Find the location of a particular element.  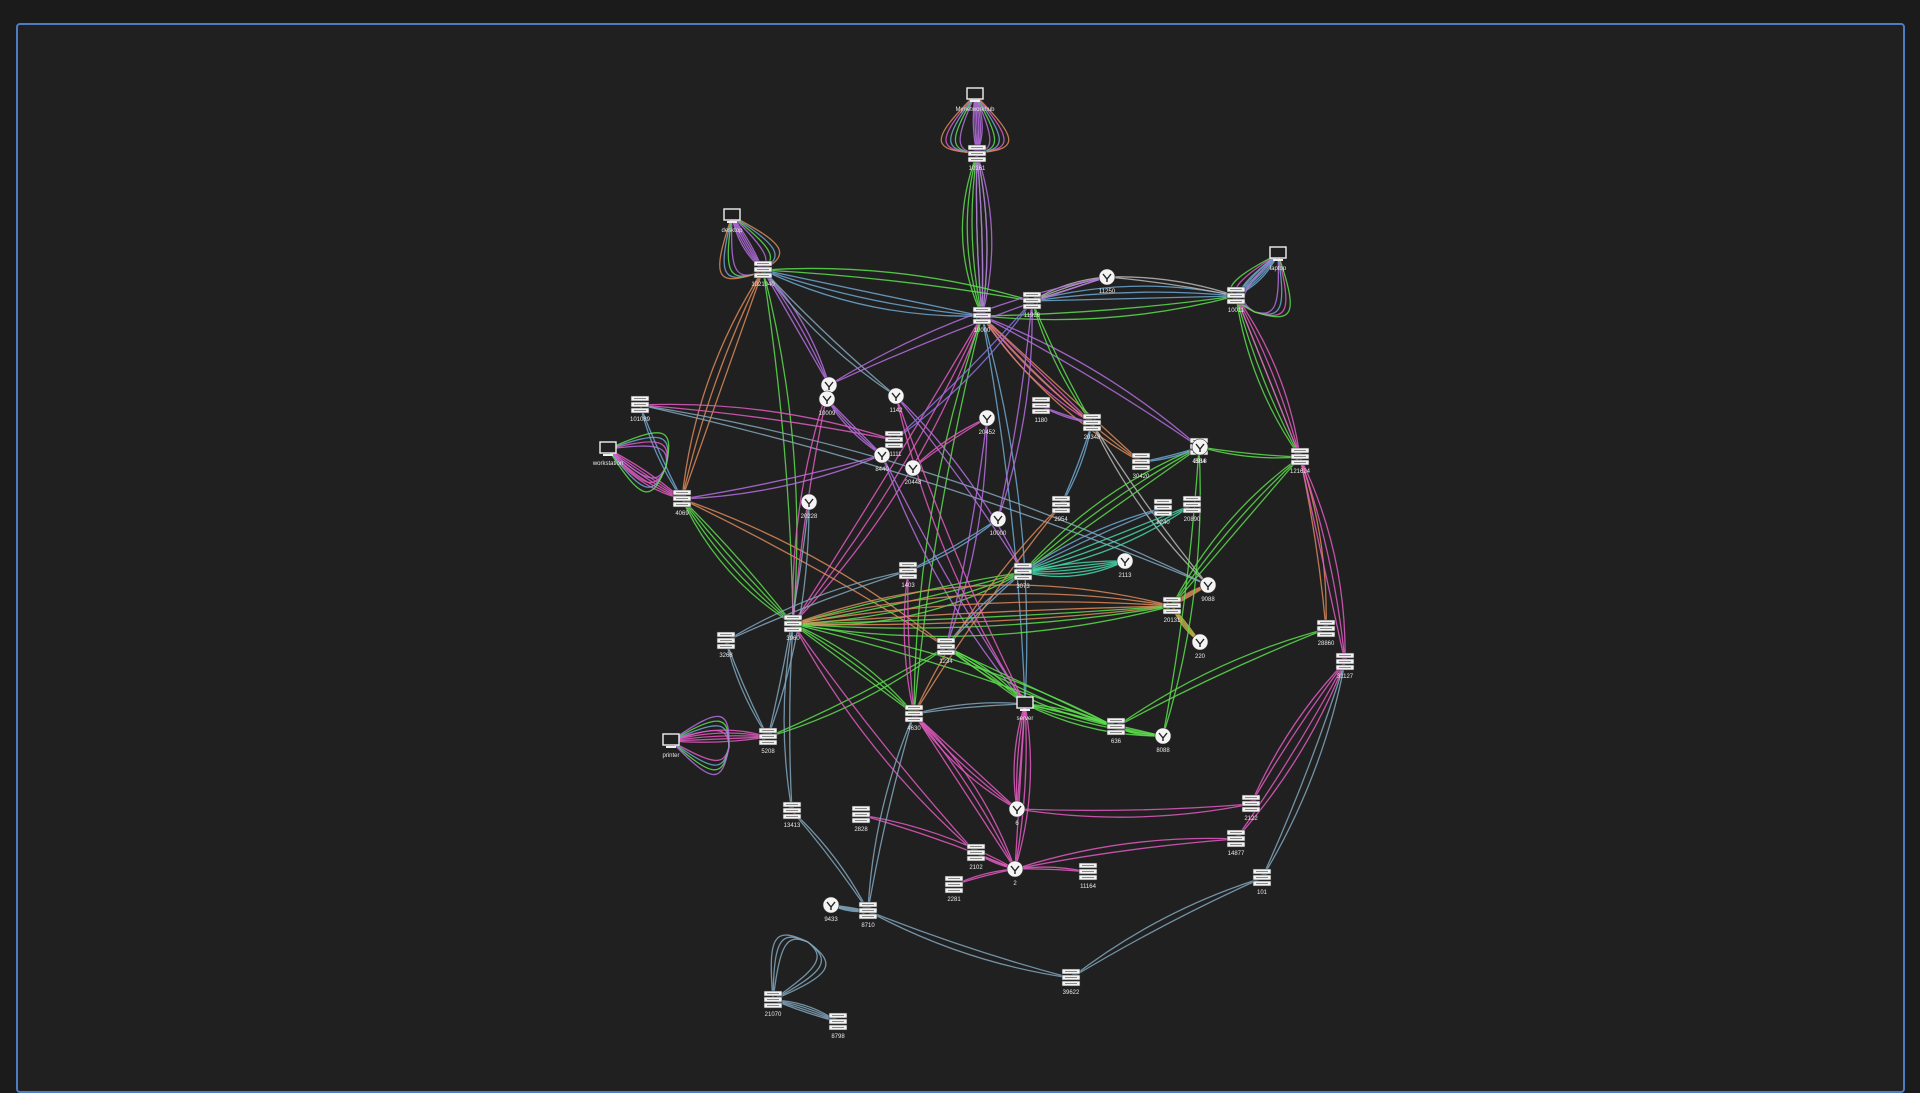

edge-n9-n6 is located at coordinates (1171, 287).